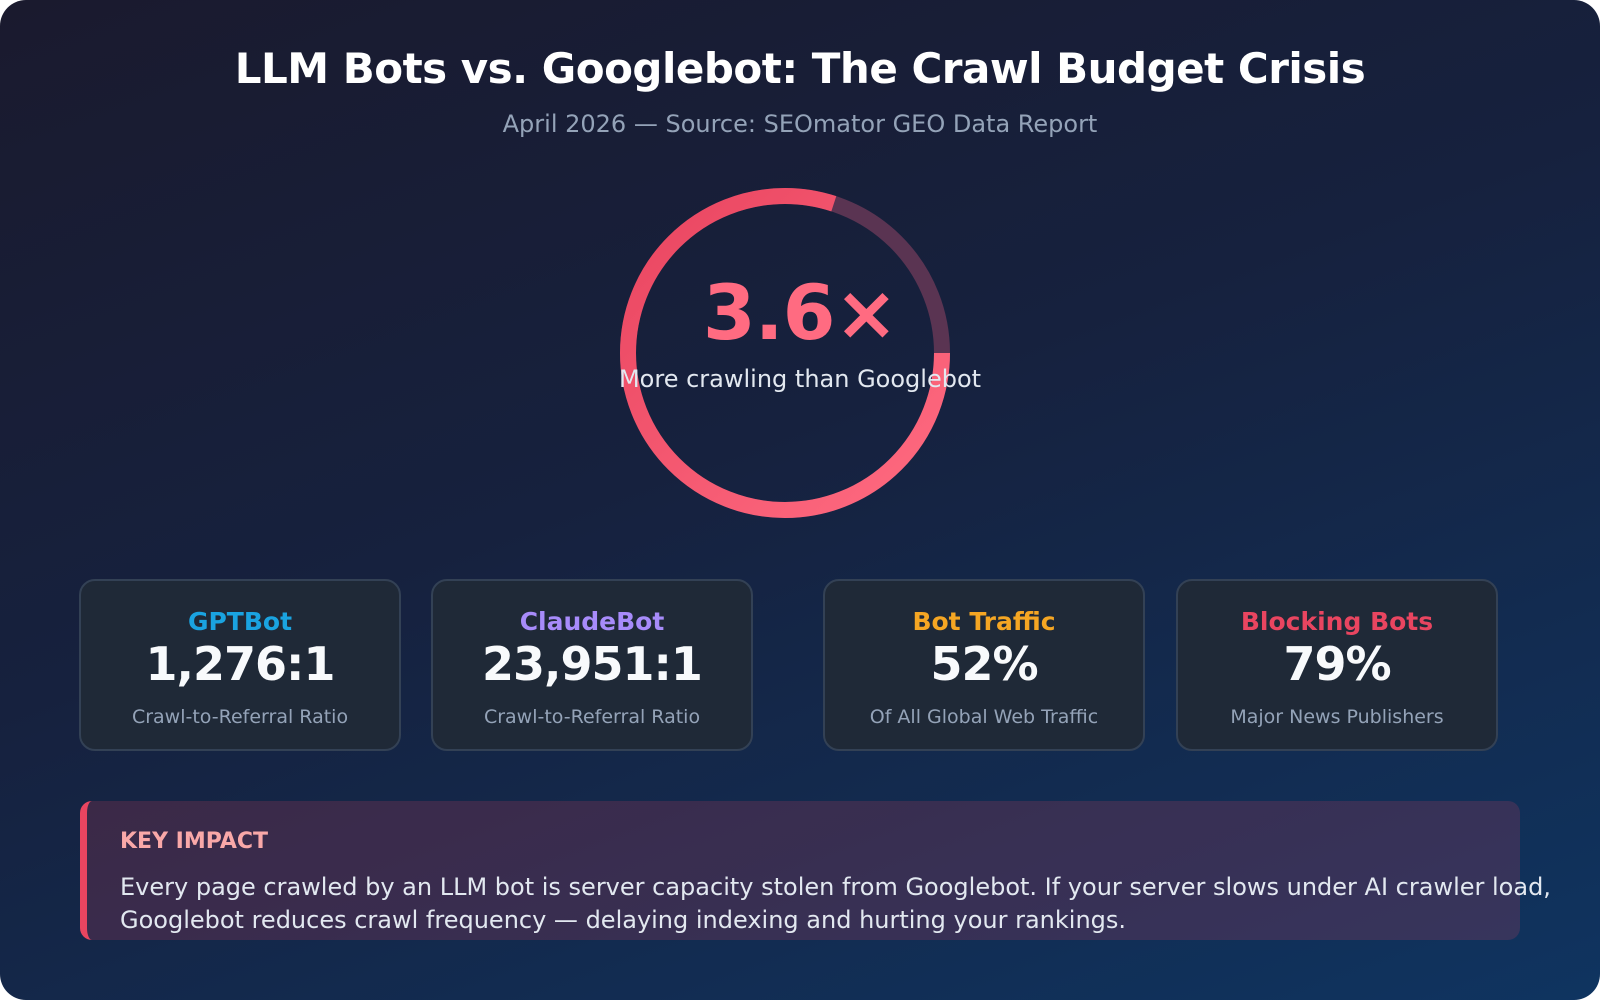 The width and height of the screenshot is (1600, 1000). I want to click on card-description: Major News Publishers, so click(1337, 717).